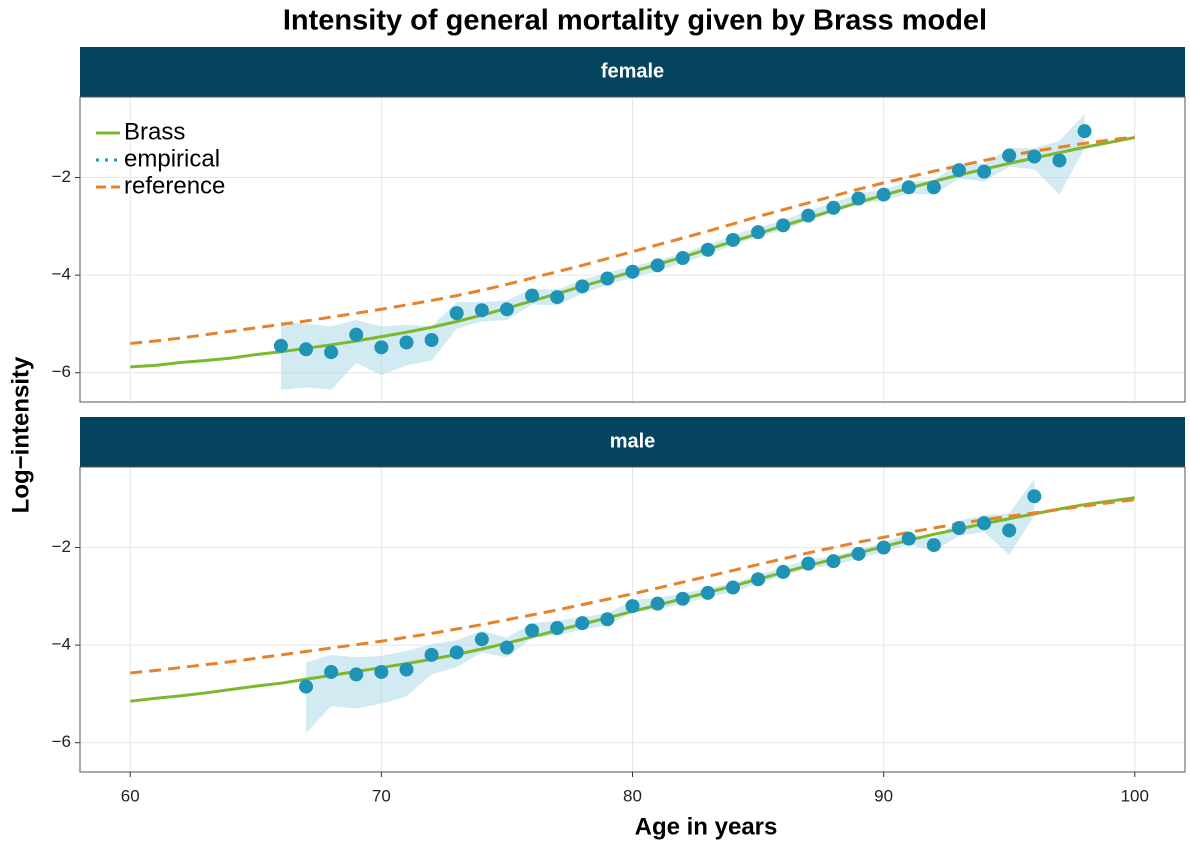 The height and width of the screenshot is (845, 1190). What do you see at coordinates (381, 795) in the screenshot?
I see `x-tick-label: 70` at bounding box center [381, 795].